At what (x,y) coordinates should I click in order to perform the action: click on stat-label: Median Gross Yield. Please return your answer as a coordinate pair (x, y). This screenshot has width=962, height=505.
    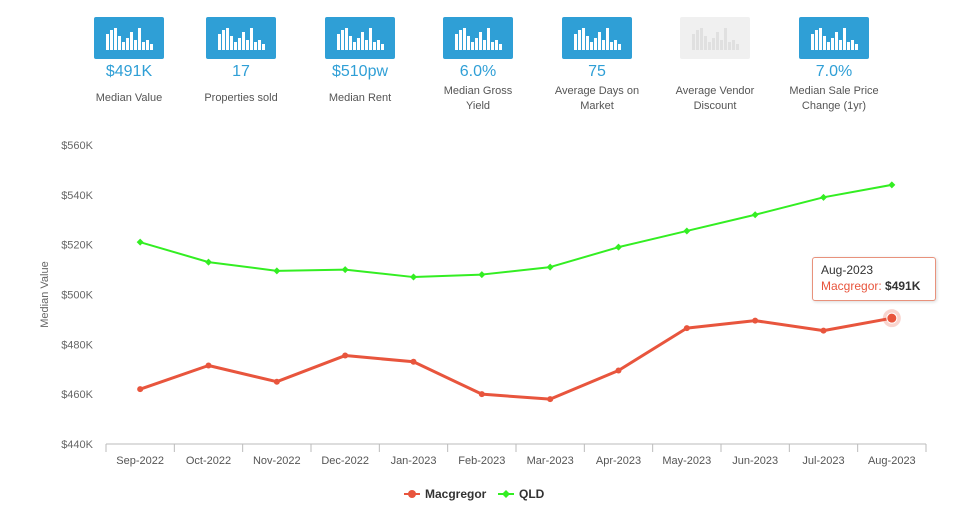
    Looking at the image, I should click on (478, 98).